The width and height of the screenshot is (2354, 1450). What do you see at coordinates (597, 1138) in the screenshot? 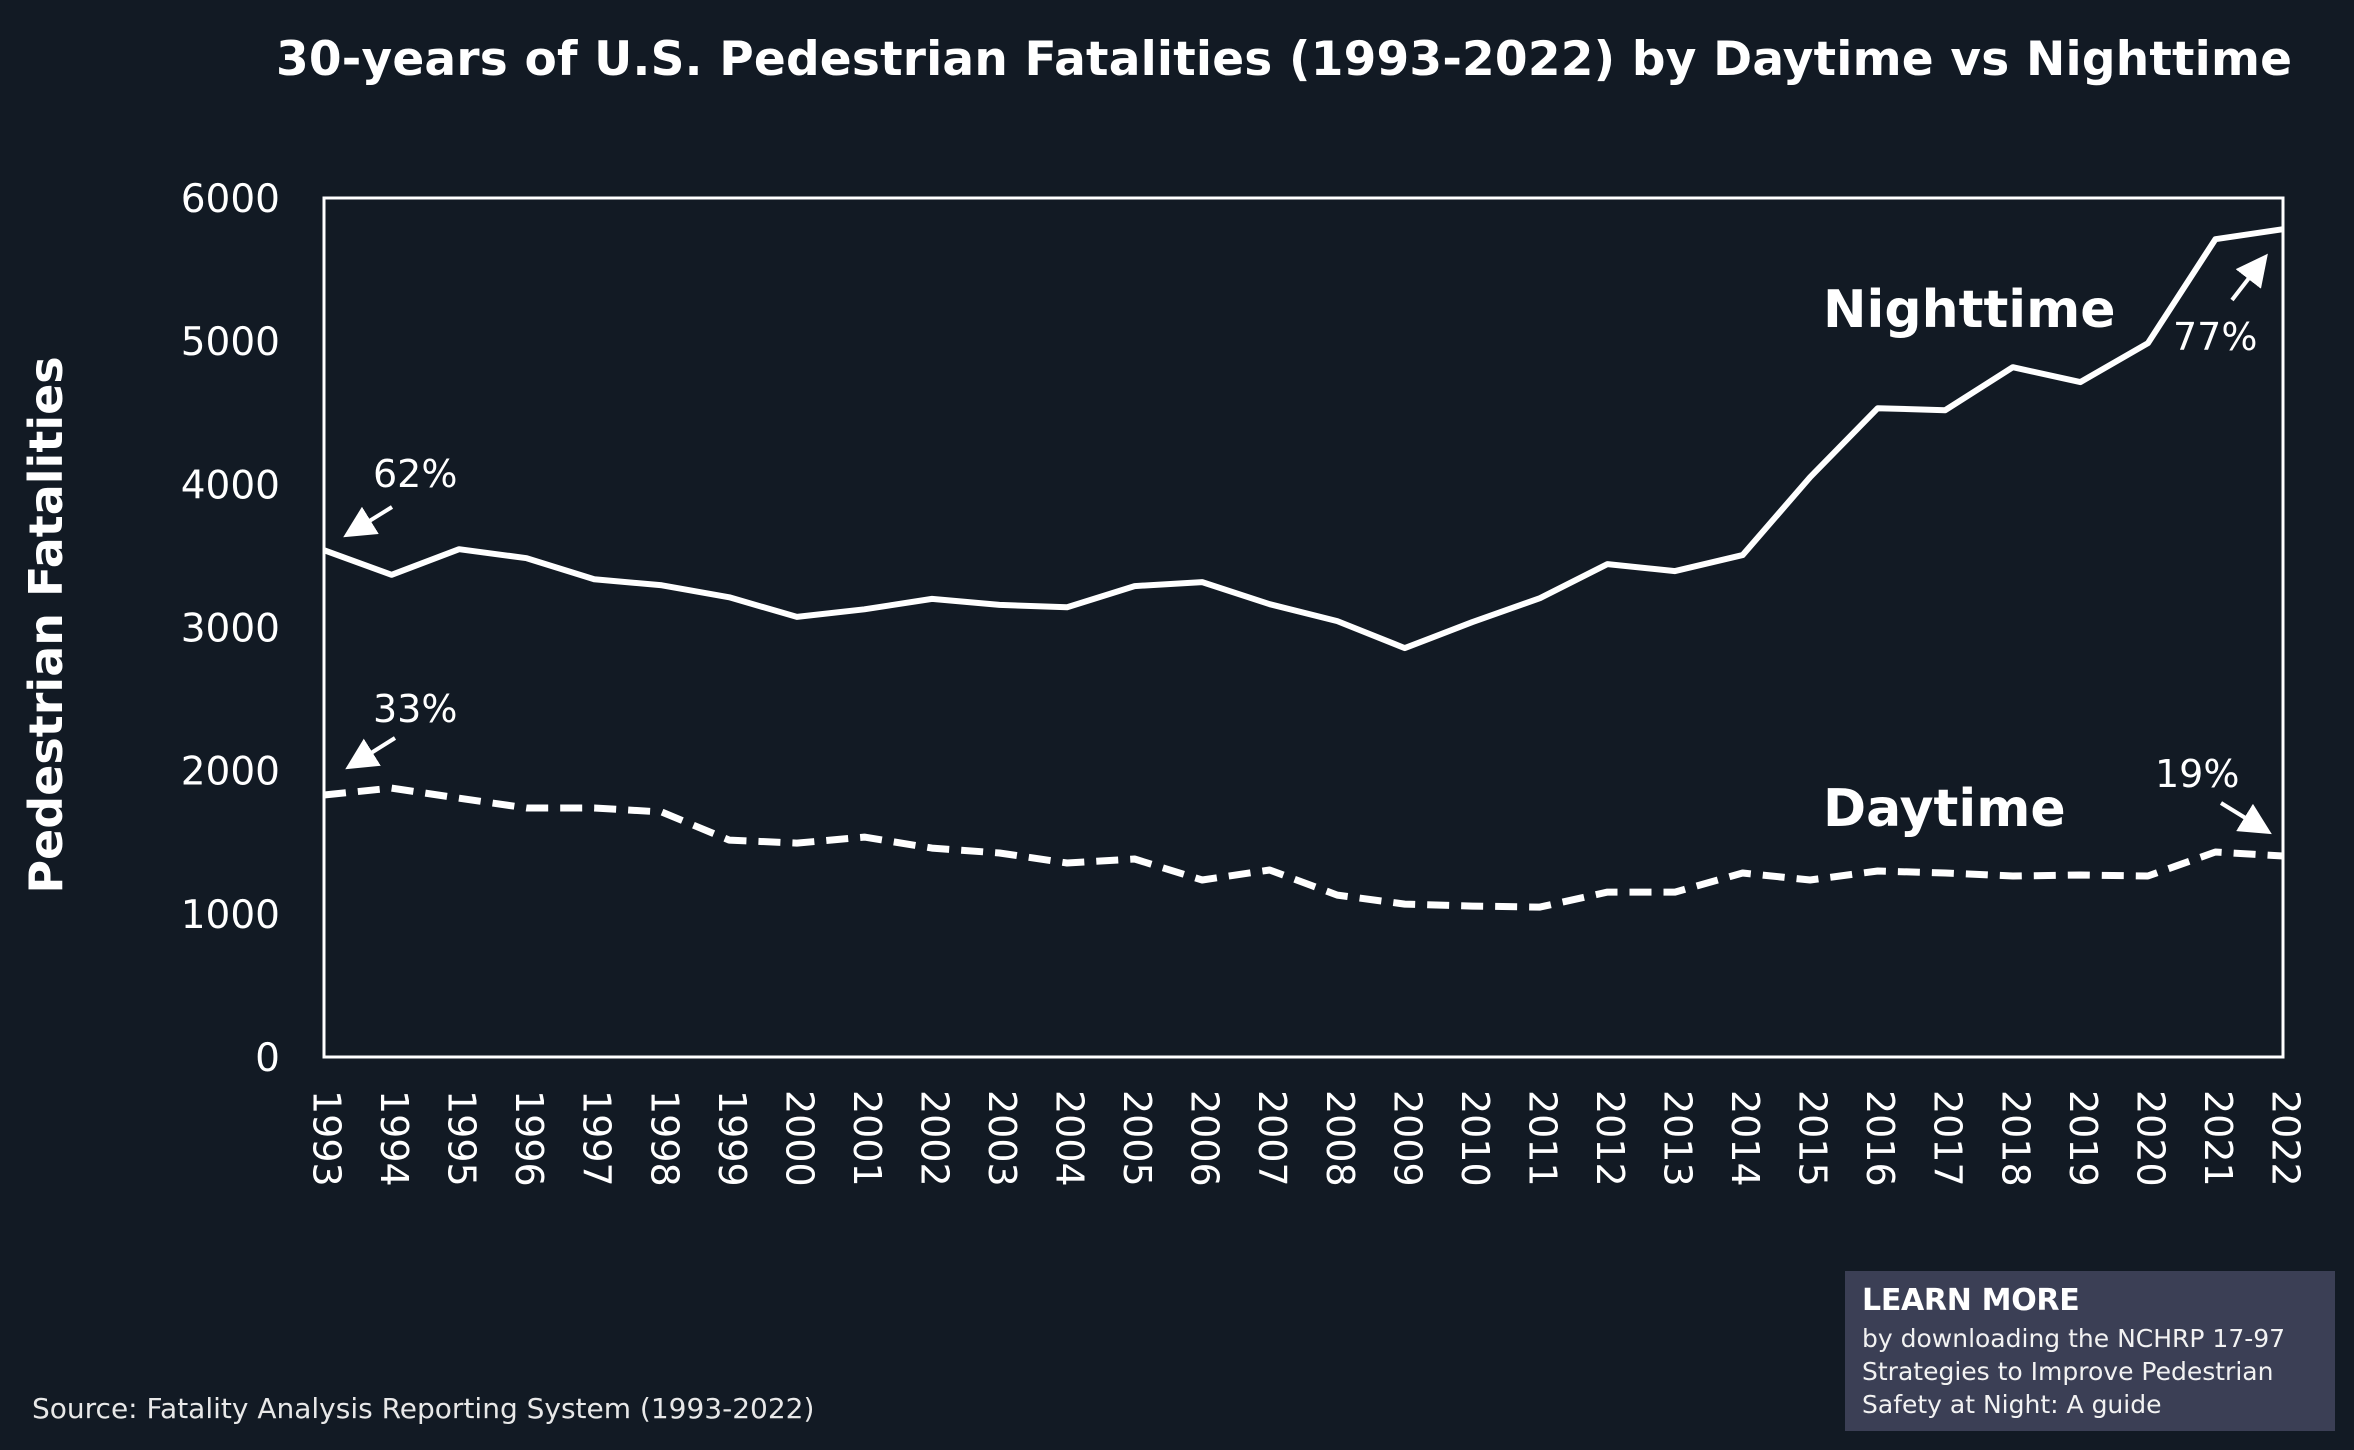
I see `x-tick-label: 1997` at bounding box center [597, 1138].